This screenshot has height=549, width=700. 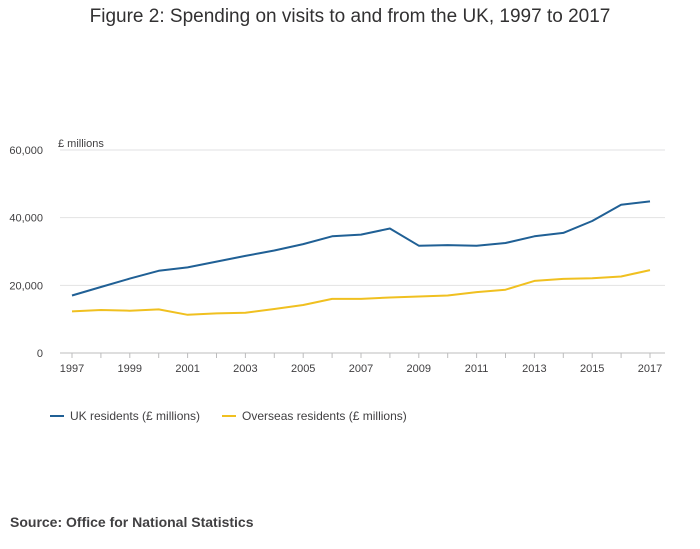 What do you see at coordinates (26, 219) in the screenshot?
I see `y-tick-label: 40,000` at bounding box center [26, 219].